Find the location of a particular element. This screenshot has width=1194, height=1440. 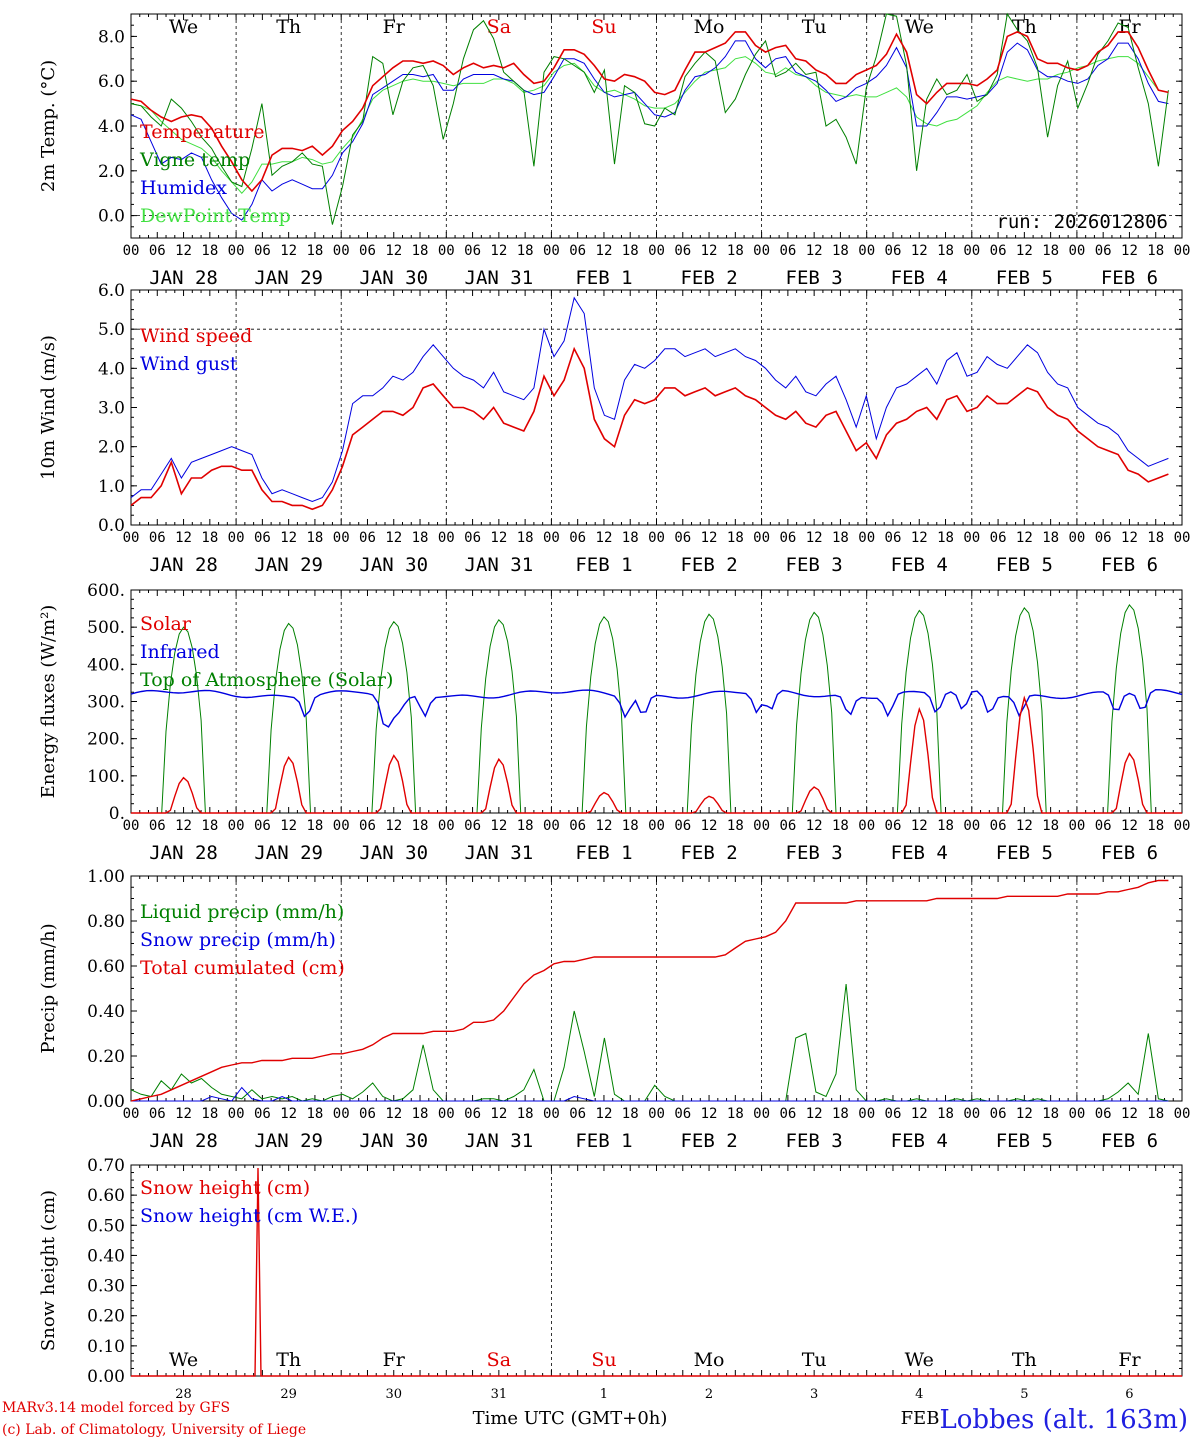

y-tick-label: 6.0 is located at coordinates (111, 82).